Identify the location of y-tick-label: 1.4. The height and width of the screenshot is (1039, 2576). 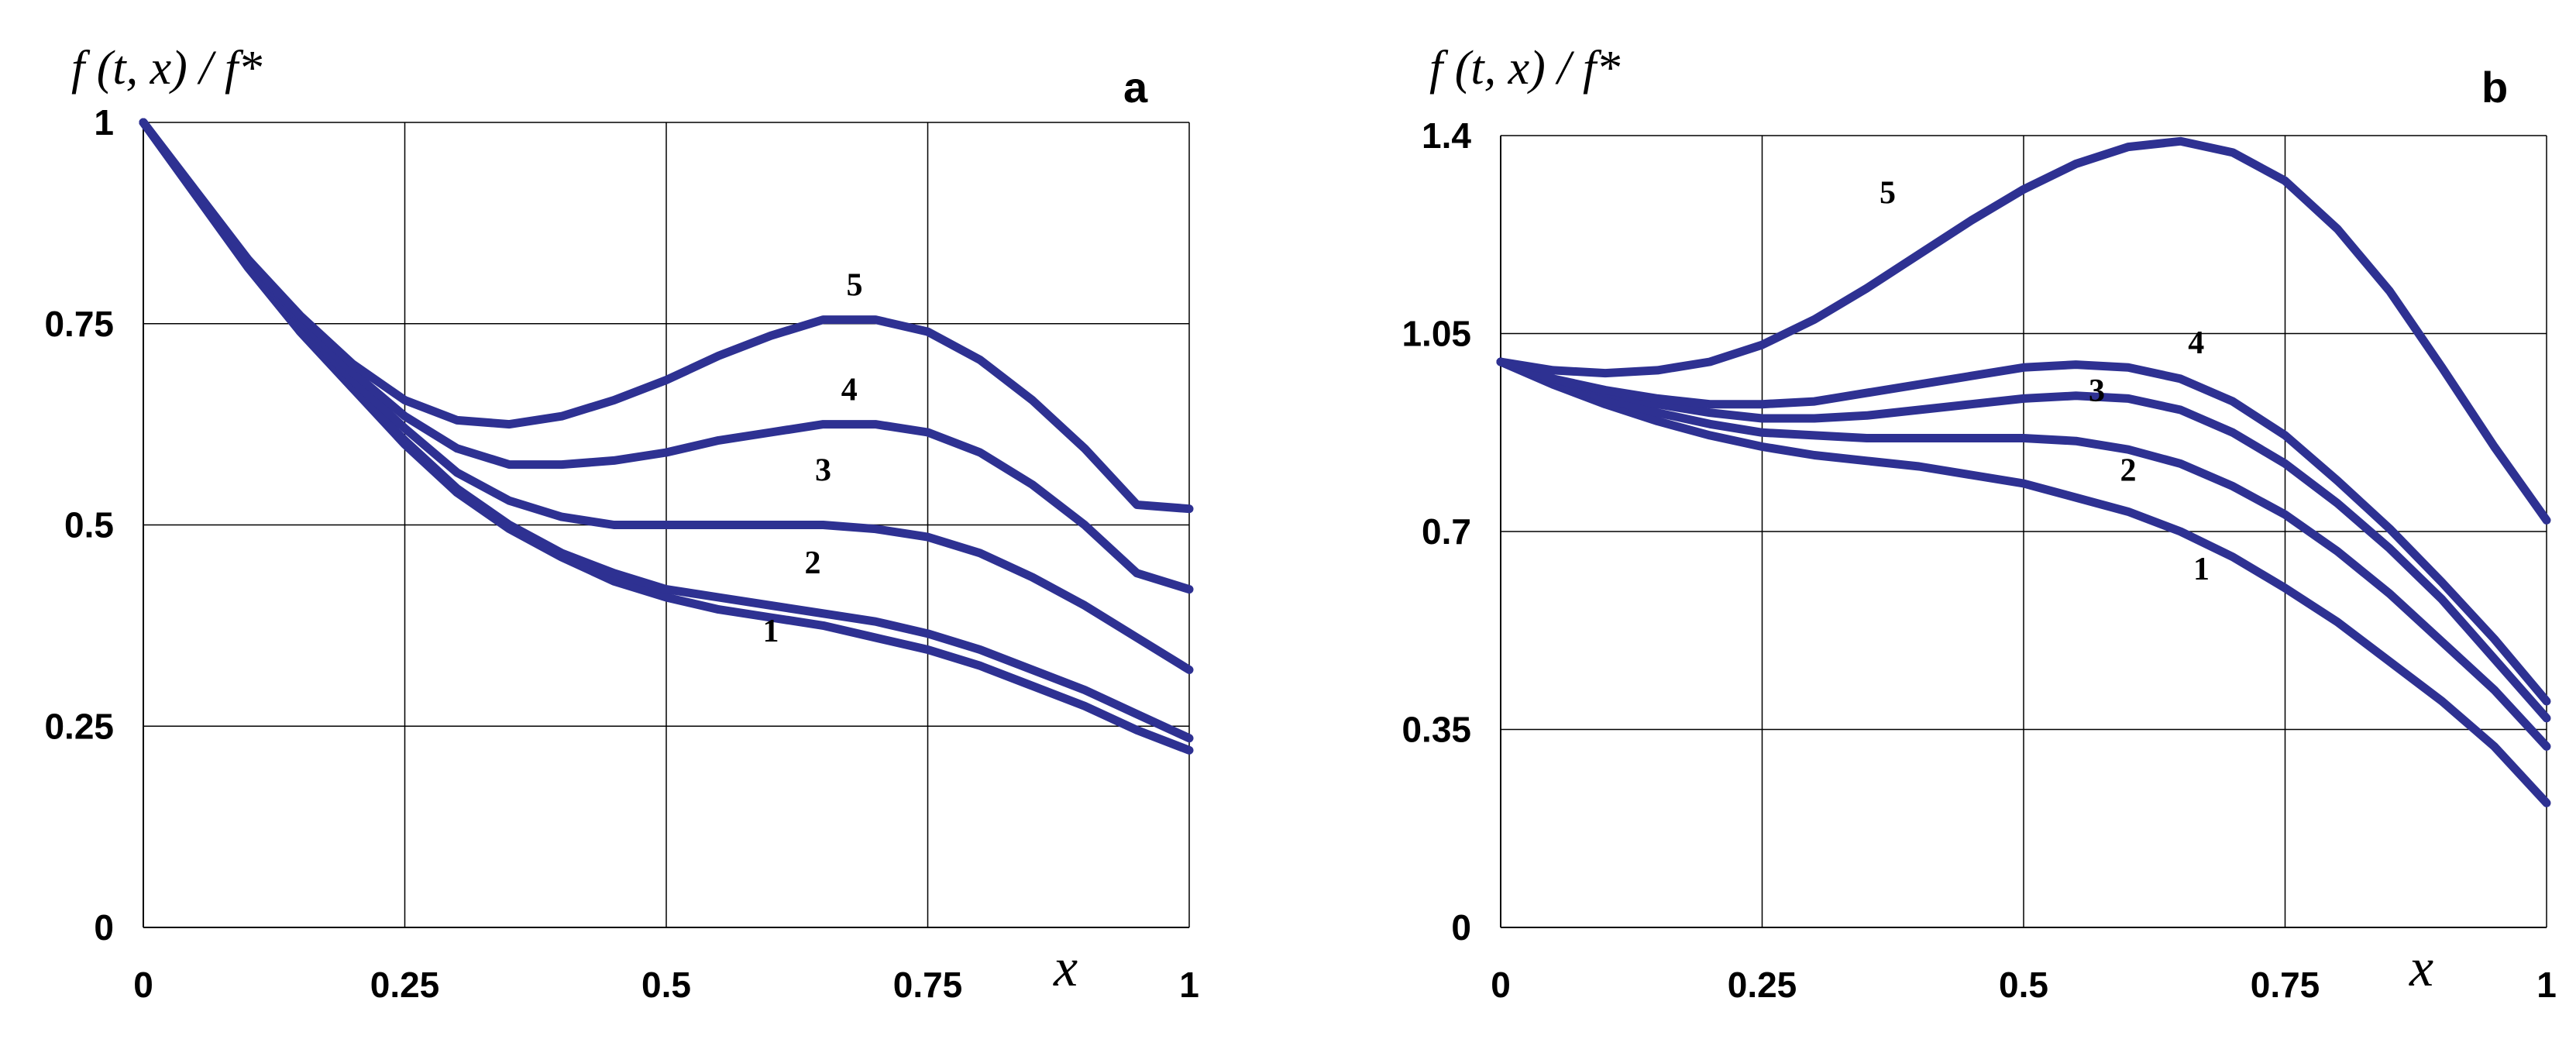
(1446, 135).